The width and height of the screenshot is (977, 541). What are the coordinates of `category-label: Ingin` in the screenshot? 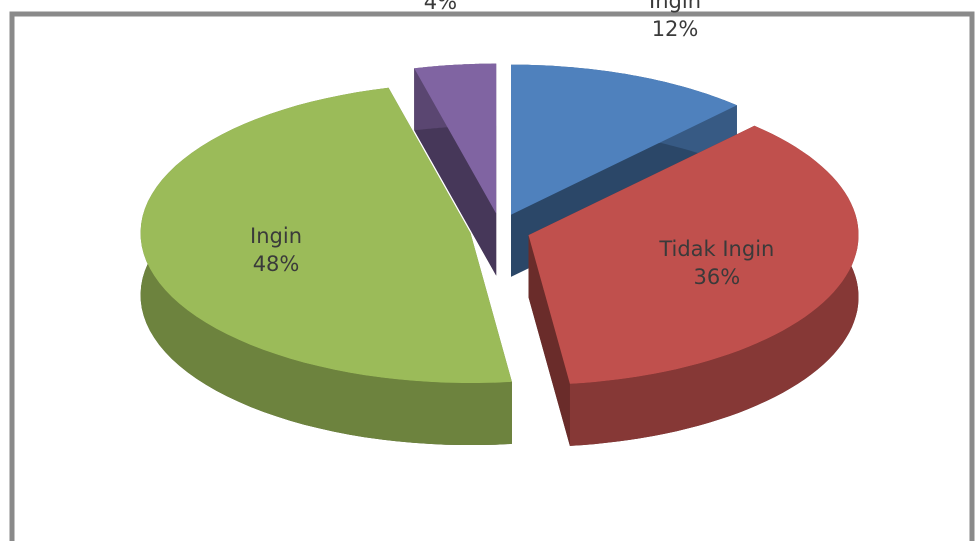 It's located at (276, 235).